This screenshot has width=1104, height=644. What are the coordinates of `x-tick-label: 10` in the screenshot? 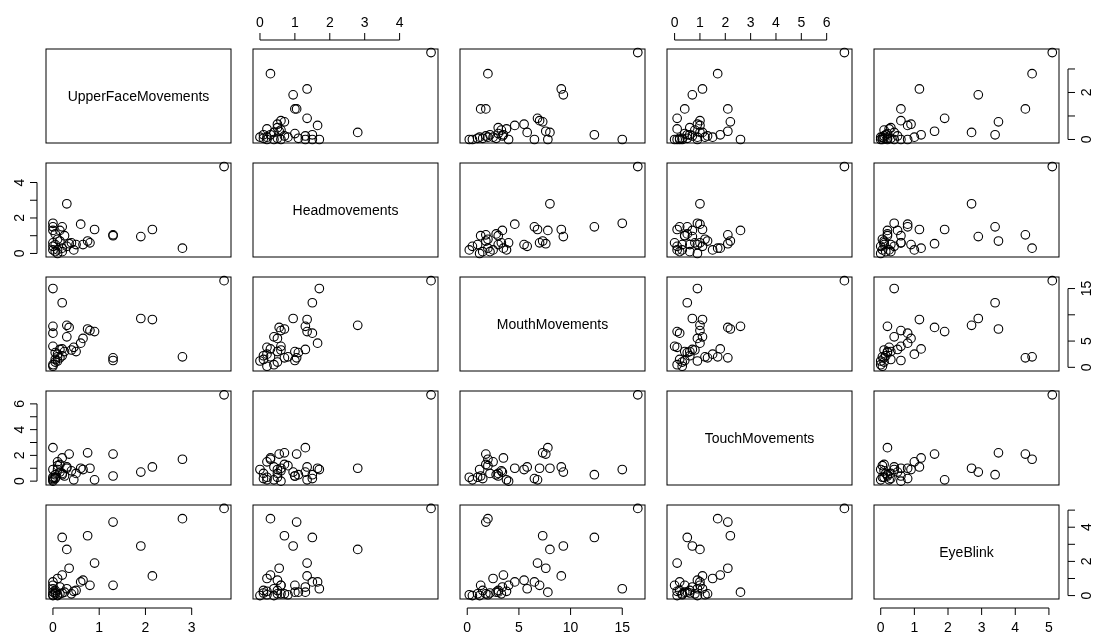 It's located at (570, 627).